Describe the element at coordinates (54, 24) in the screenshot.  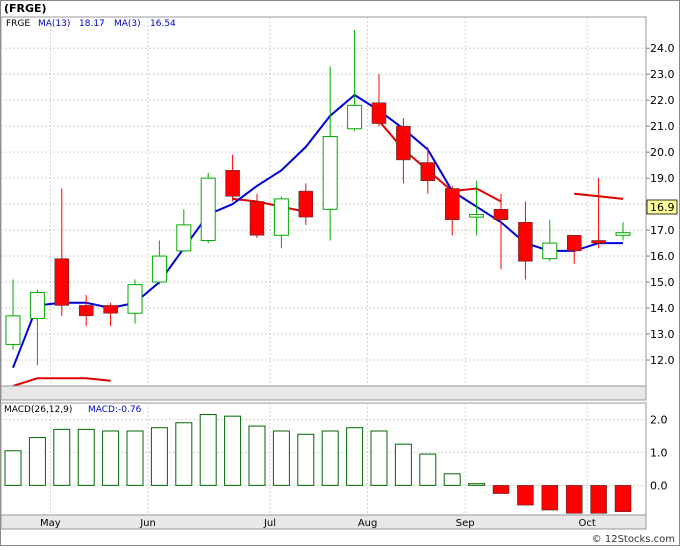
I see `legend-ma13-label: MA(13)` at that location.